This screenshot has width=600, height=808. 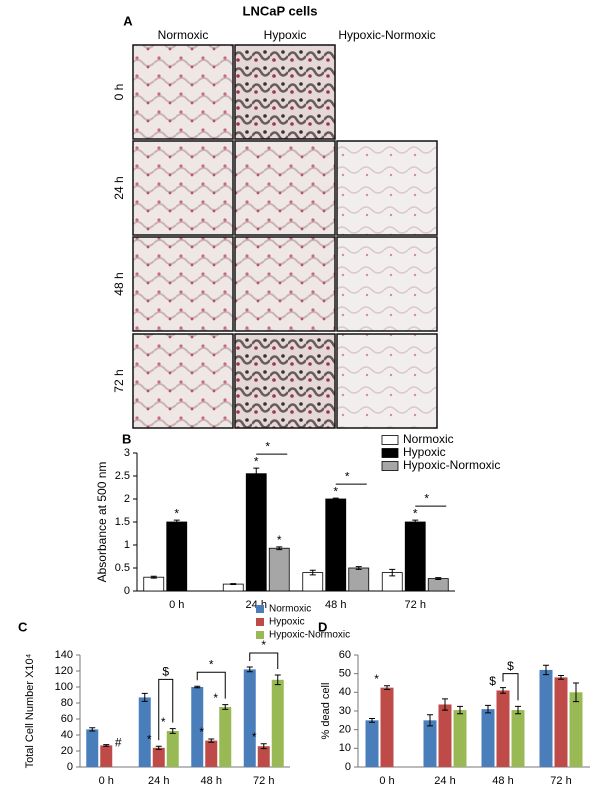 What do you see at coordinates (122, 522) in the screenshot?
I see `y-tick-label: 1.5` at bounding box center [122, 522].